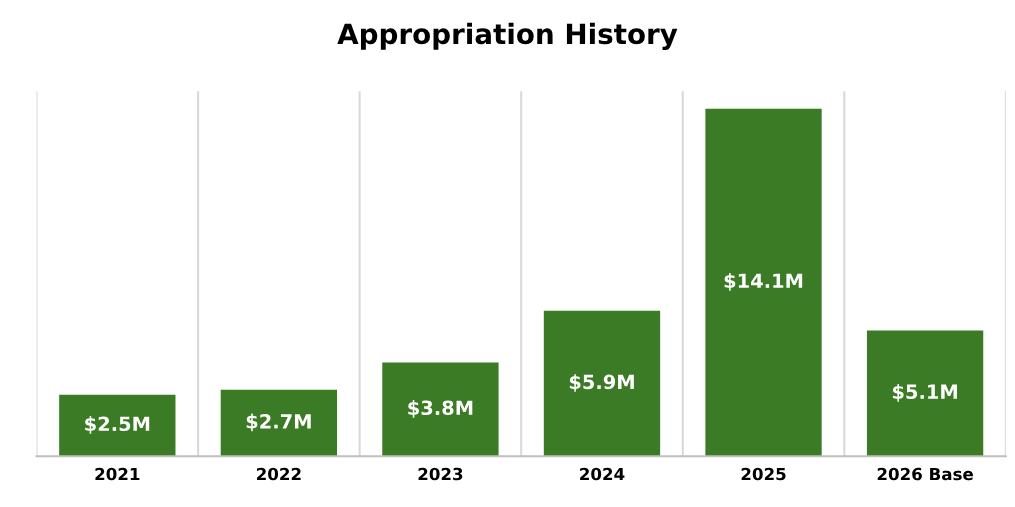 The height and width of the screenshot is (507, 1015). I want to click on x-tick-label: 2025, so click(763, 474).